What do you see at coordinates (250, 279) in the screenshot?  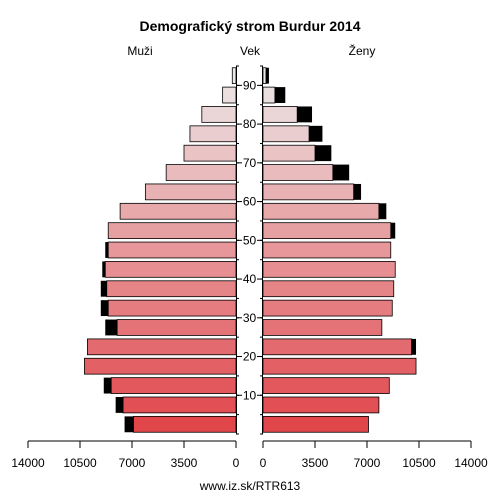 I see `age-tick-label-40: 40` at bounding box center [250, 279].